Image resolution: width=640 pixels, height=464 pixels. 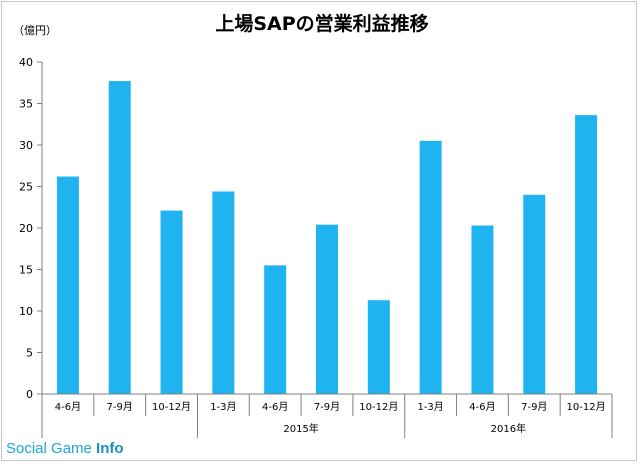 I want to click on chart-title: 上場SAPの営業利益推移, so click(x=321, y=23).